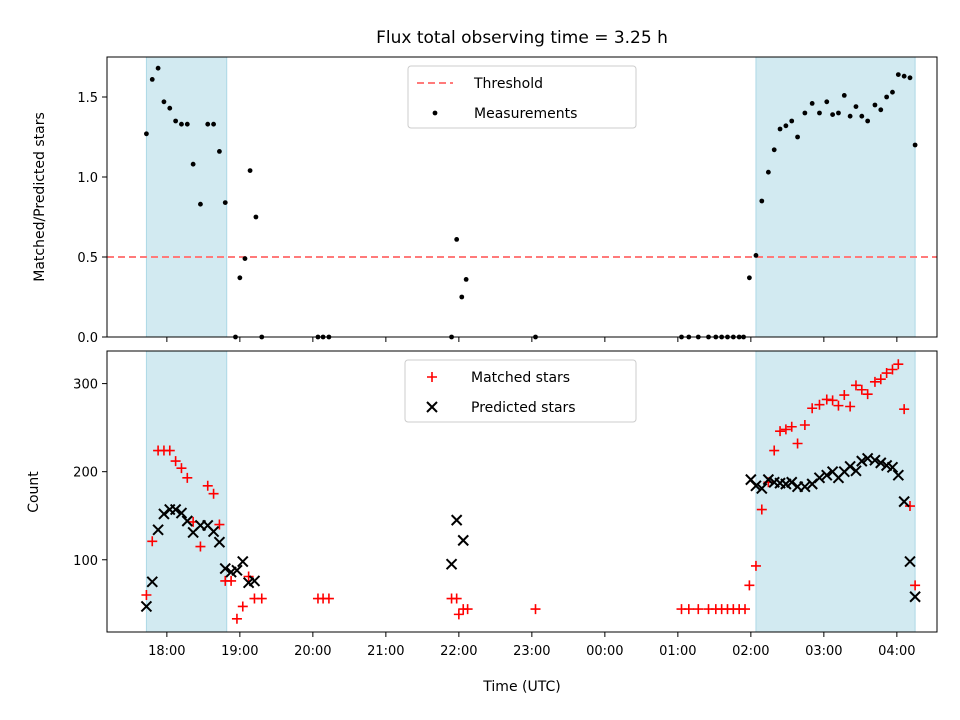 The image size is (960, 720). Describe the element at coordinates (166, 651) in the screenshot. I see `x-tick-label: 18:00` at that location.